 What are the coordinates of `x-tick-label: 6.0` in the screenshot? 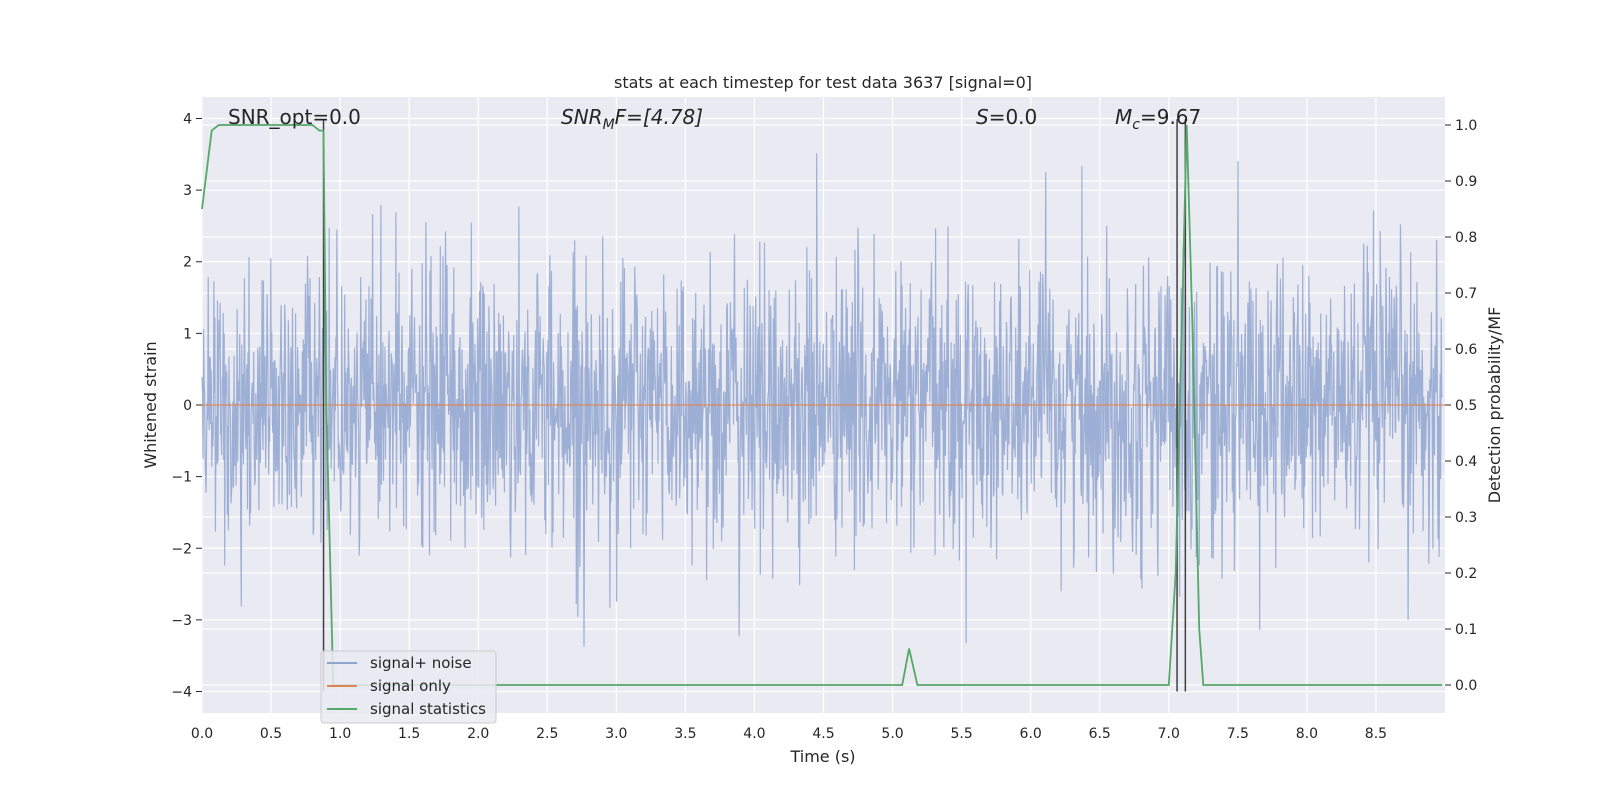 It's located at (1031, 734).